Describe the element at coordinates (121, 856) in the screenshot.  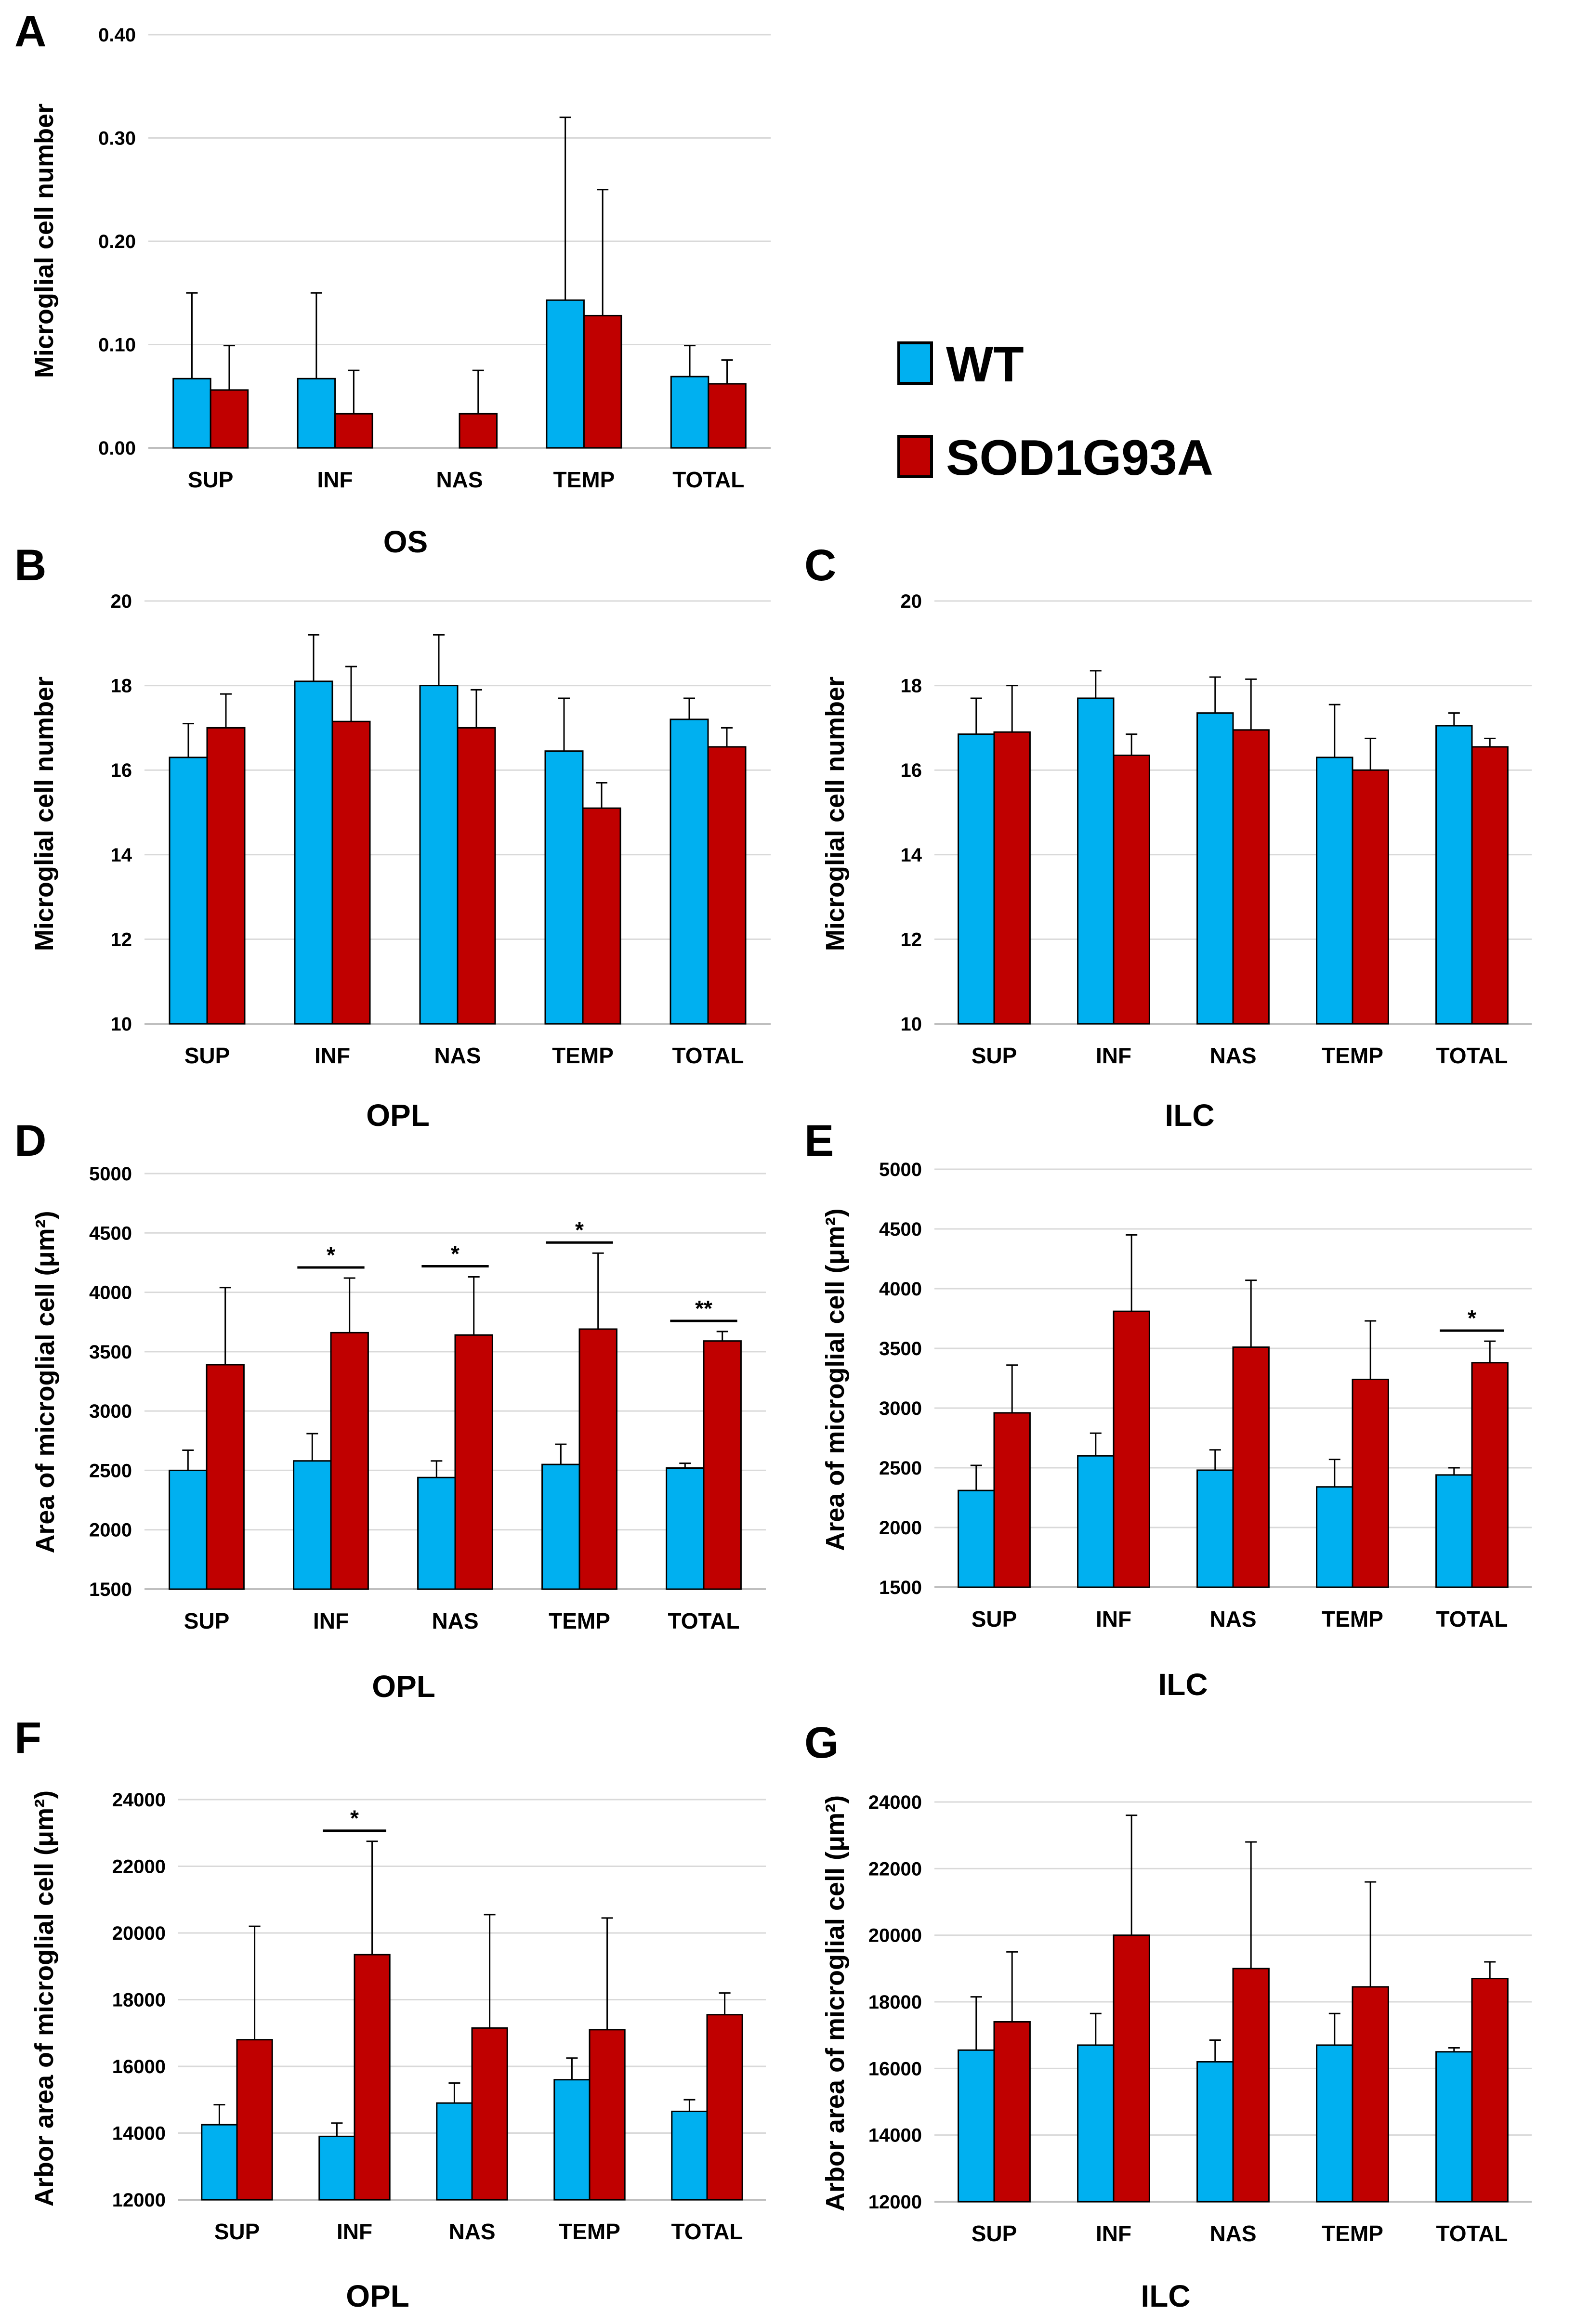
I see `y-tick-label: 14` at that location.